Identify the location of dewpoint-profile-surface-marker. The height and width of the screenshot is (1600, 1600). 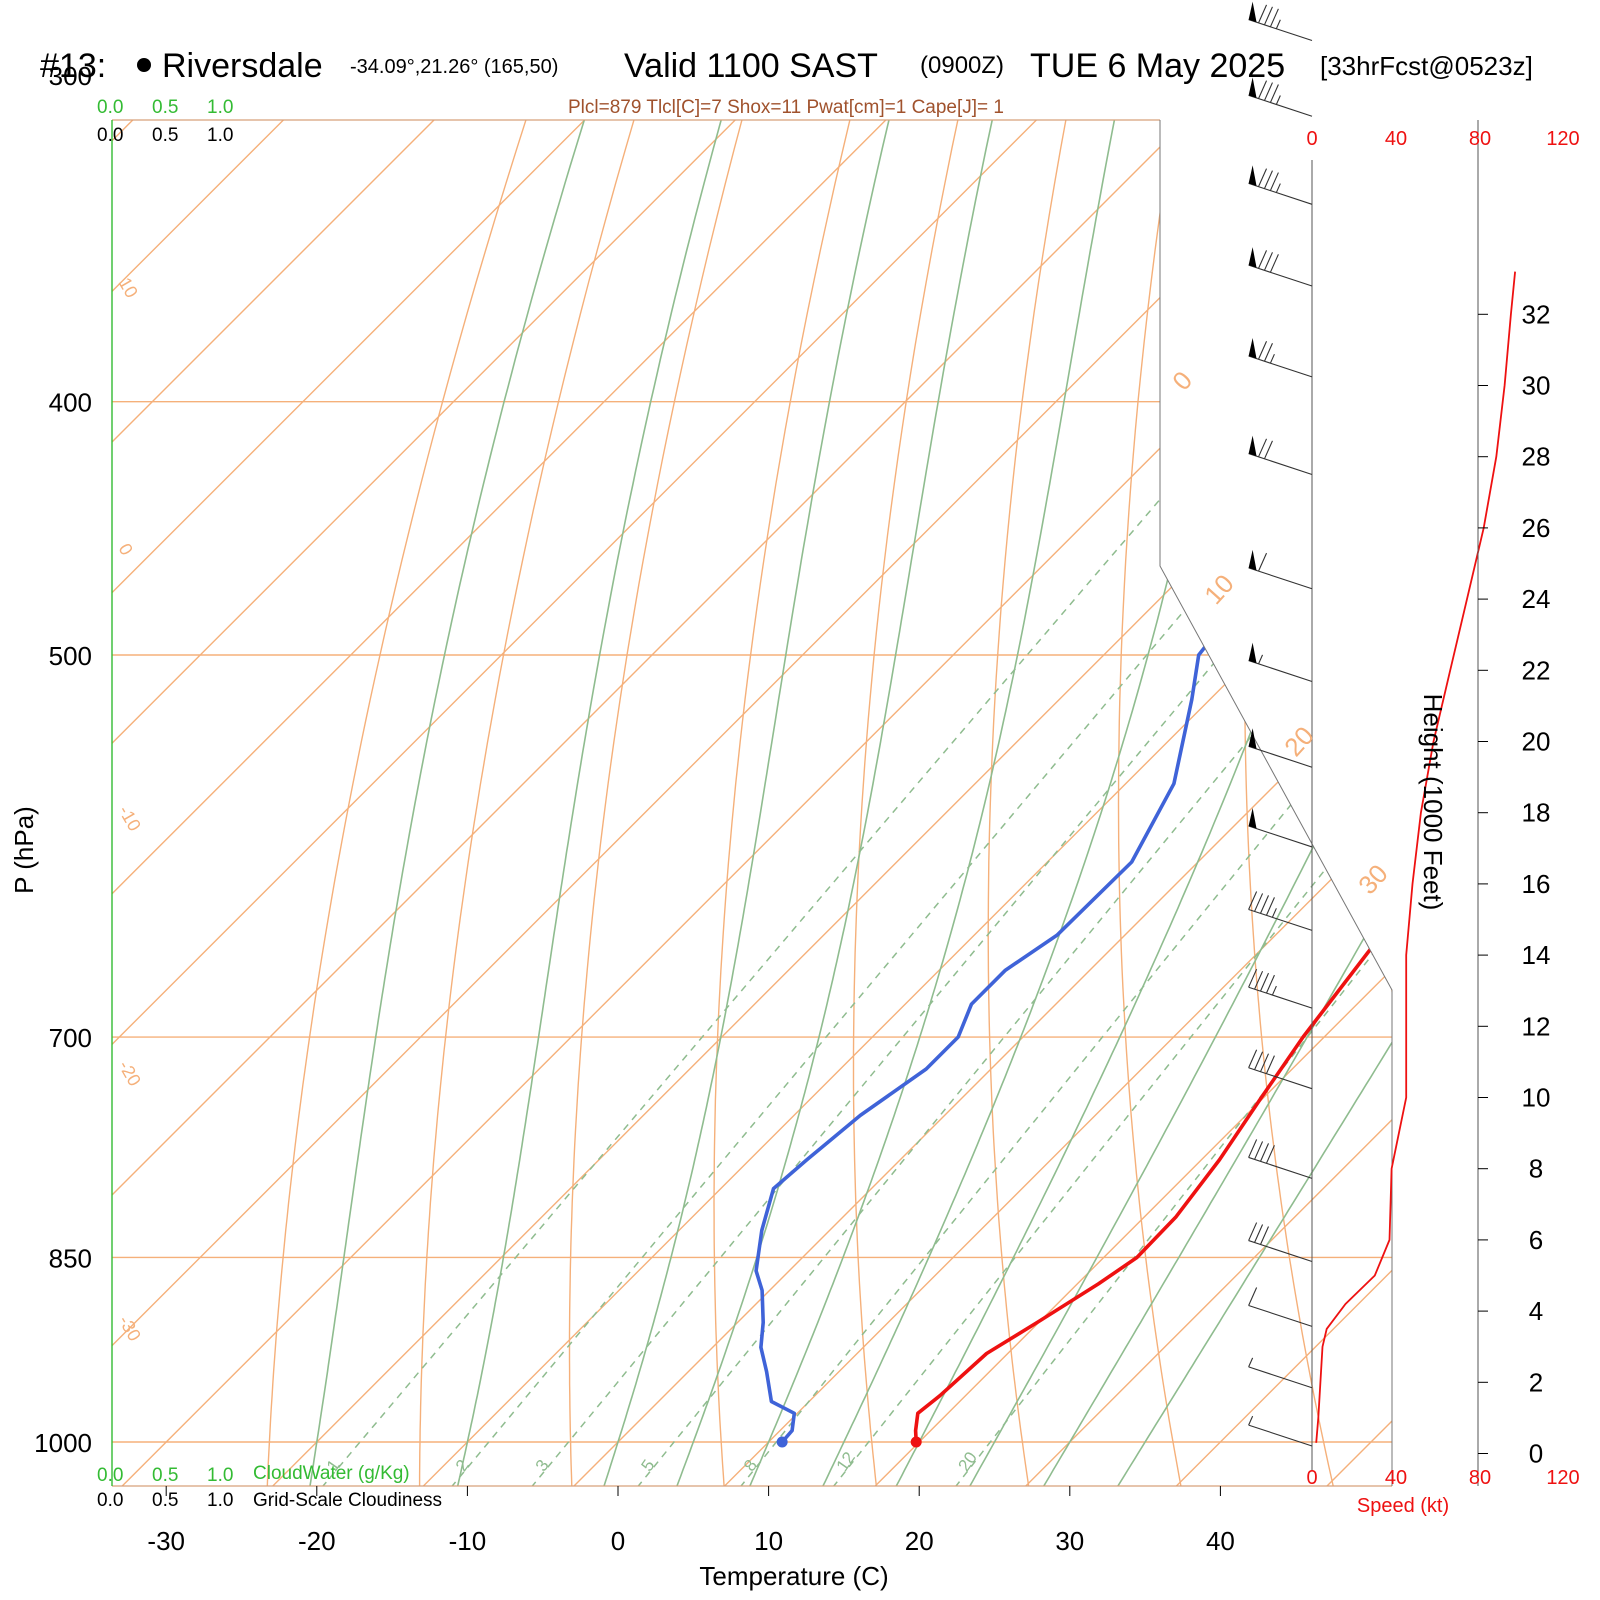
(782, 1442).